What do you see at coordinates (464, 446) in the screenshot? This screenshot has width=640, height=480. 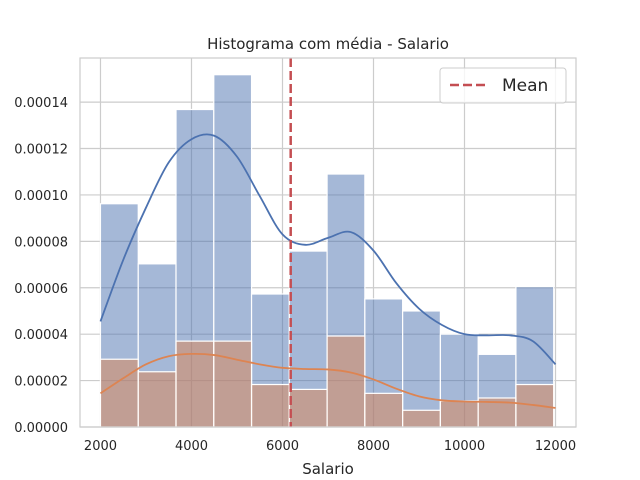 I see `x-tick-label: 10000` at bounding box center [464, 446].